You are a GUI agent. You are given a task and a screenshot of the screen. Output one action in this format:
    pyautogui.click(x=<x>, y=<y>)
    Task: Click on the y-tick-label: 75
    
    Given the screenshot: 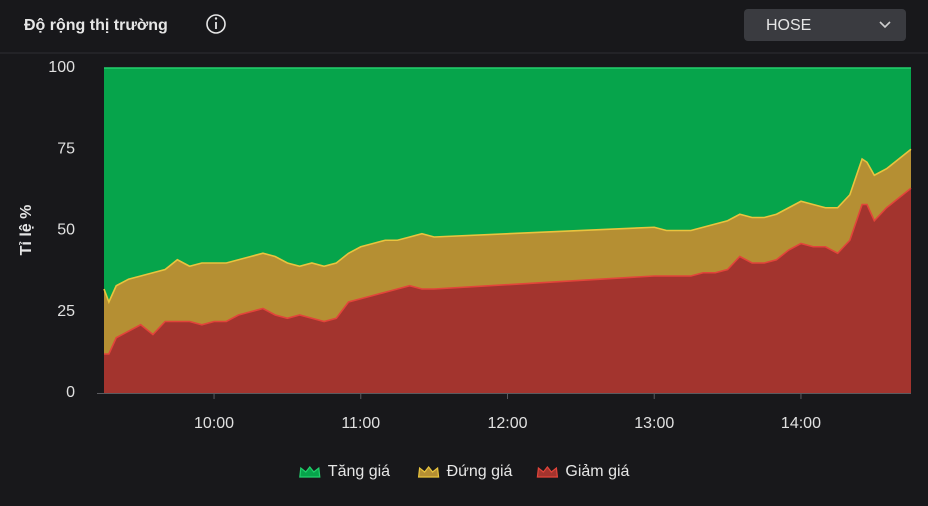 What is the action you would take?
    pyautogui.click(x=66, y=148)
    